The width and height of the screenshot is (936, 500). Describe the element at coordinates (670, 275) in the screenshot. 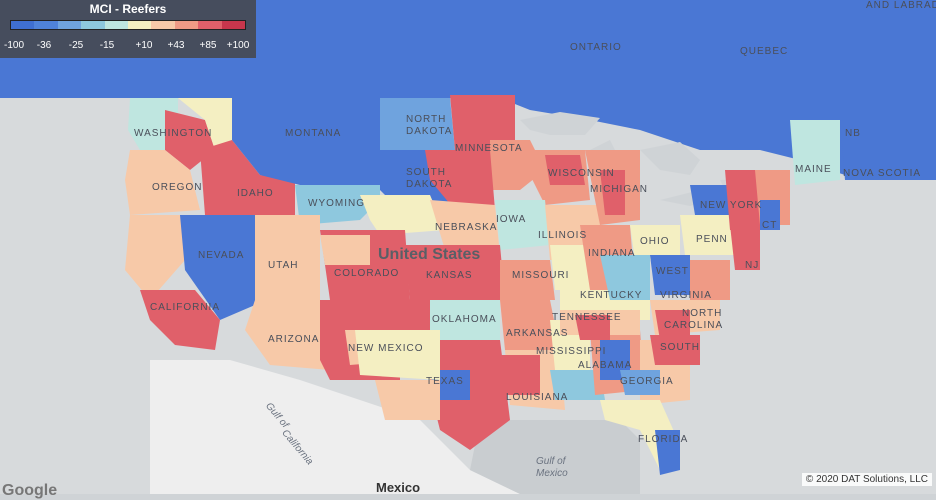

I see `region-west-virginia` at that location.